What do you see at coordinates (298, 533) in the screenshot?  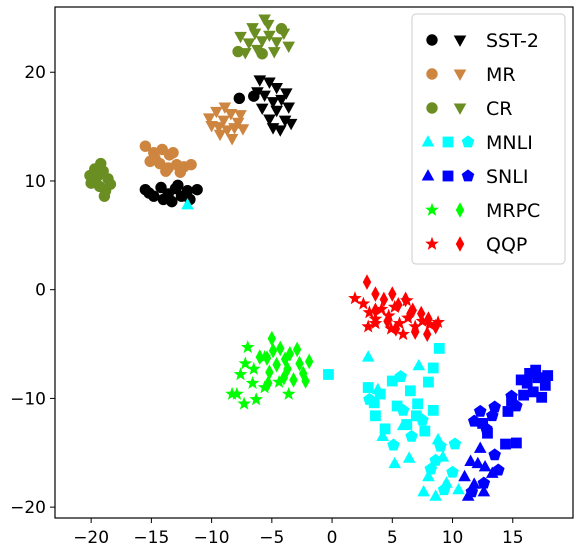 I see `x-axis-ticks: −20 −15 −10 −5 0 5 10 15` at bounding box center [298, 533].